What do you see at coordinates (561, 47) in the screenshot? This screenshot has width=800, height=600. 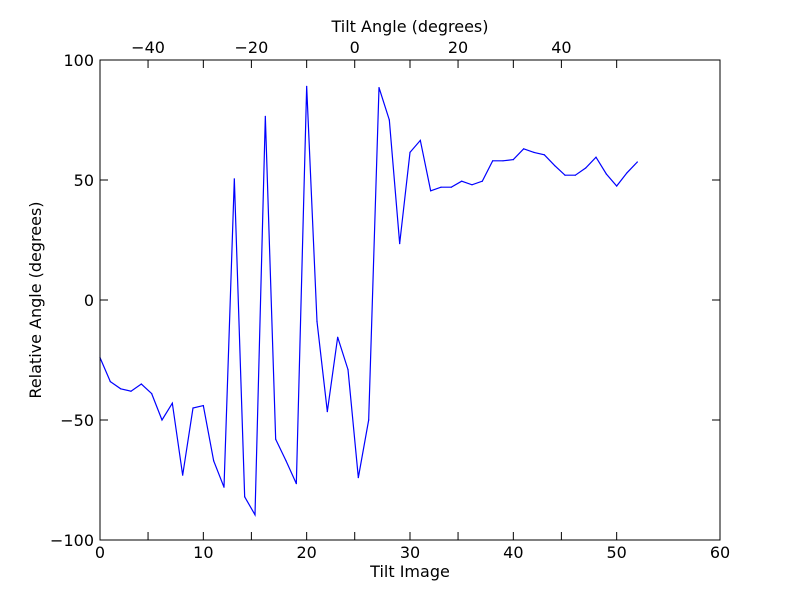 I see `top-x-tick-label-4: 40` at bounding box center [561, 47].